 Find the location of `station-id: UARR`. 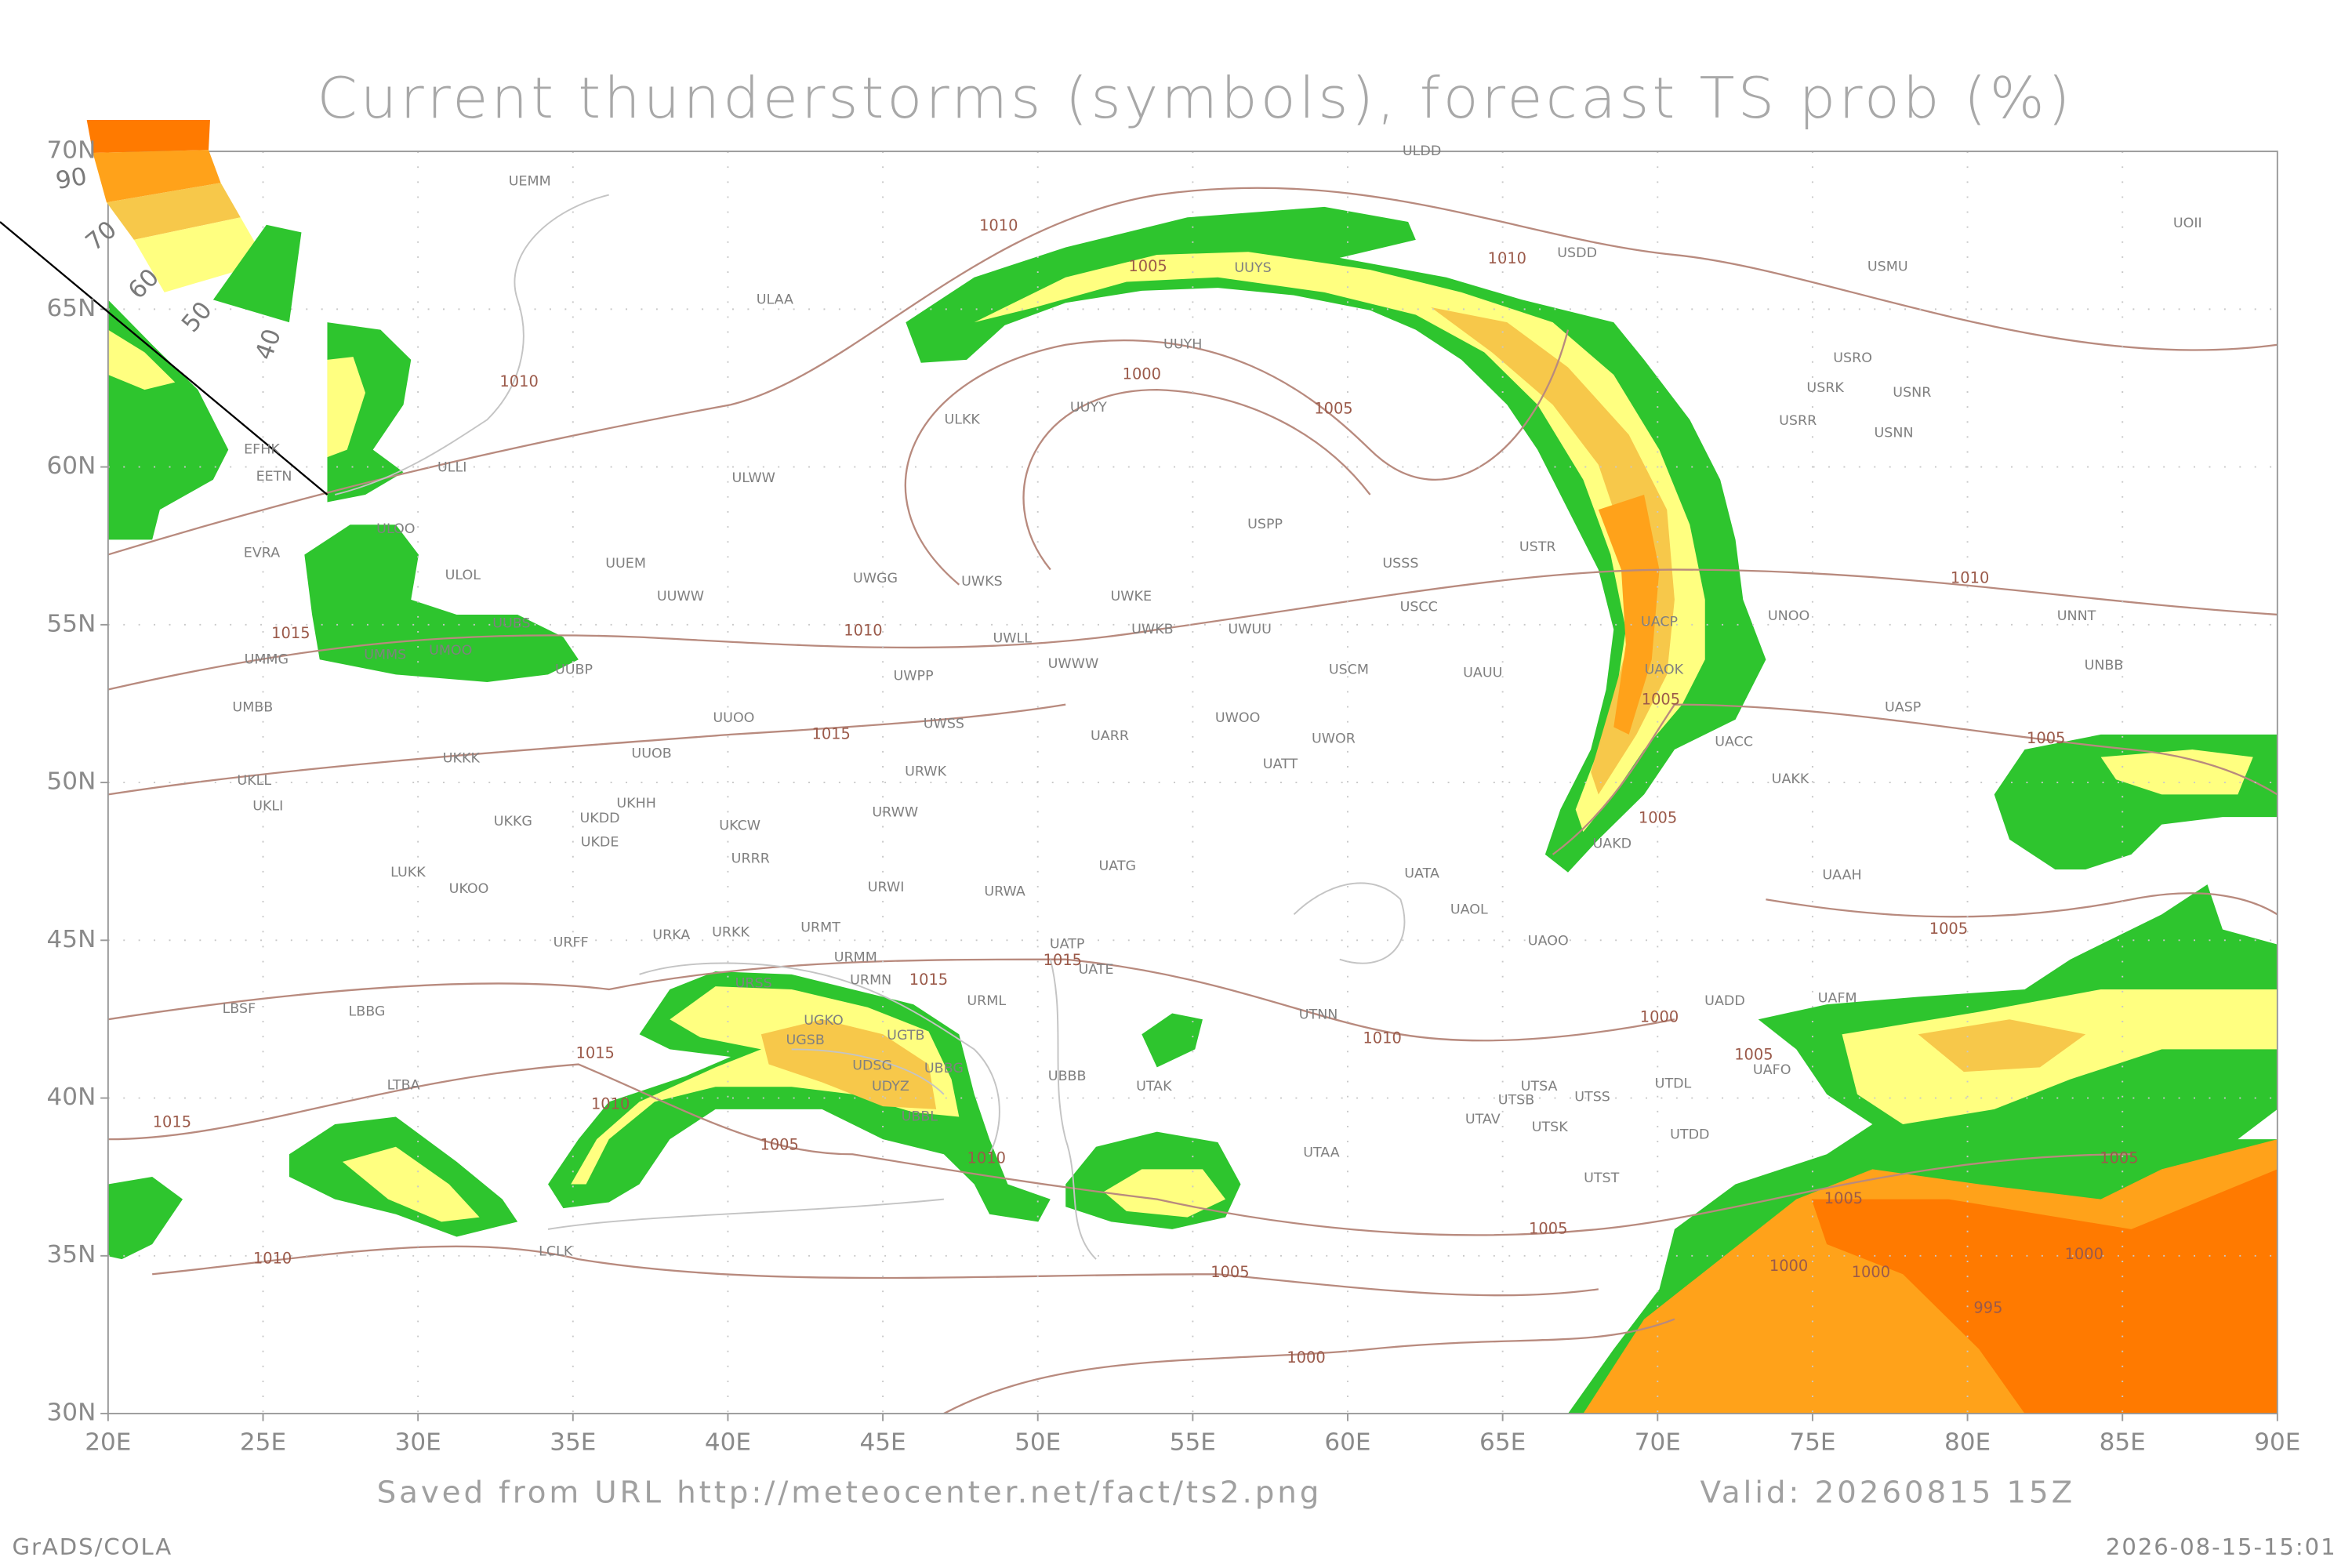

station-id: UARR is located at coordinates (1110, 736).